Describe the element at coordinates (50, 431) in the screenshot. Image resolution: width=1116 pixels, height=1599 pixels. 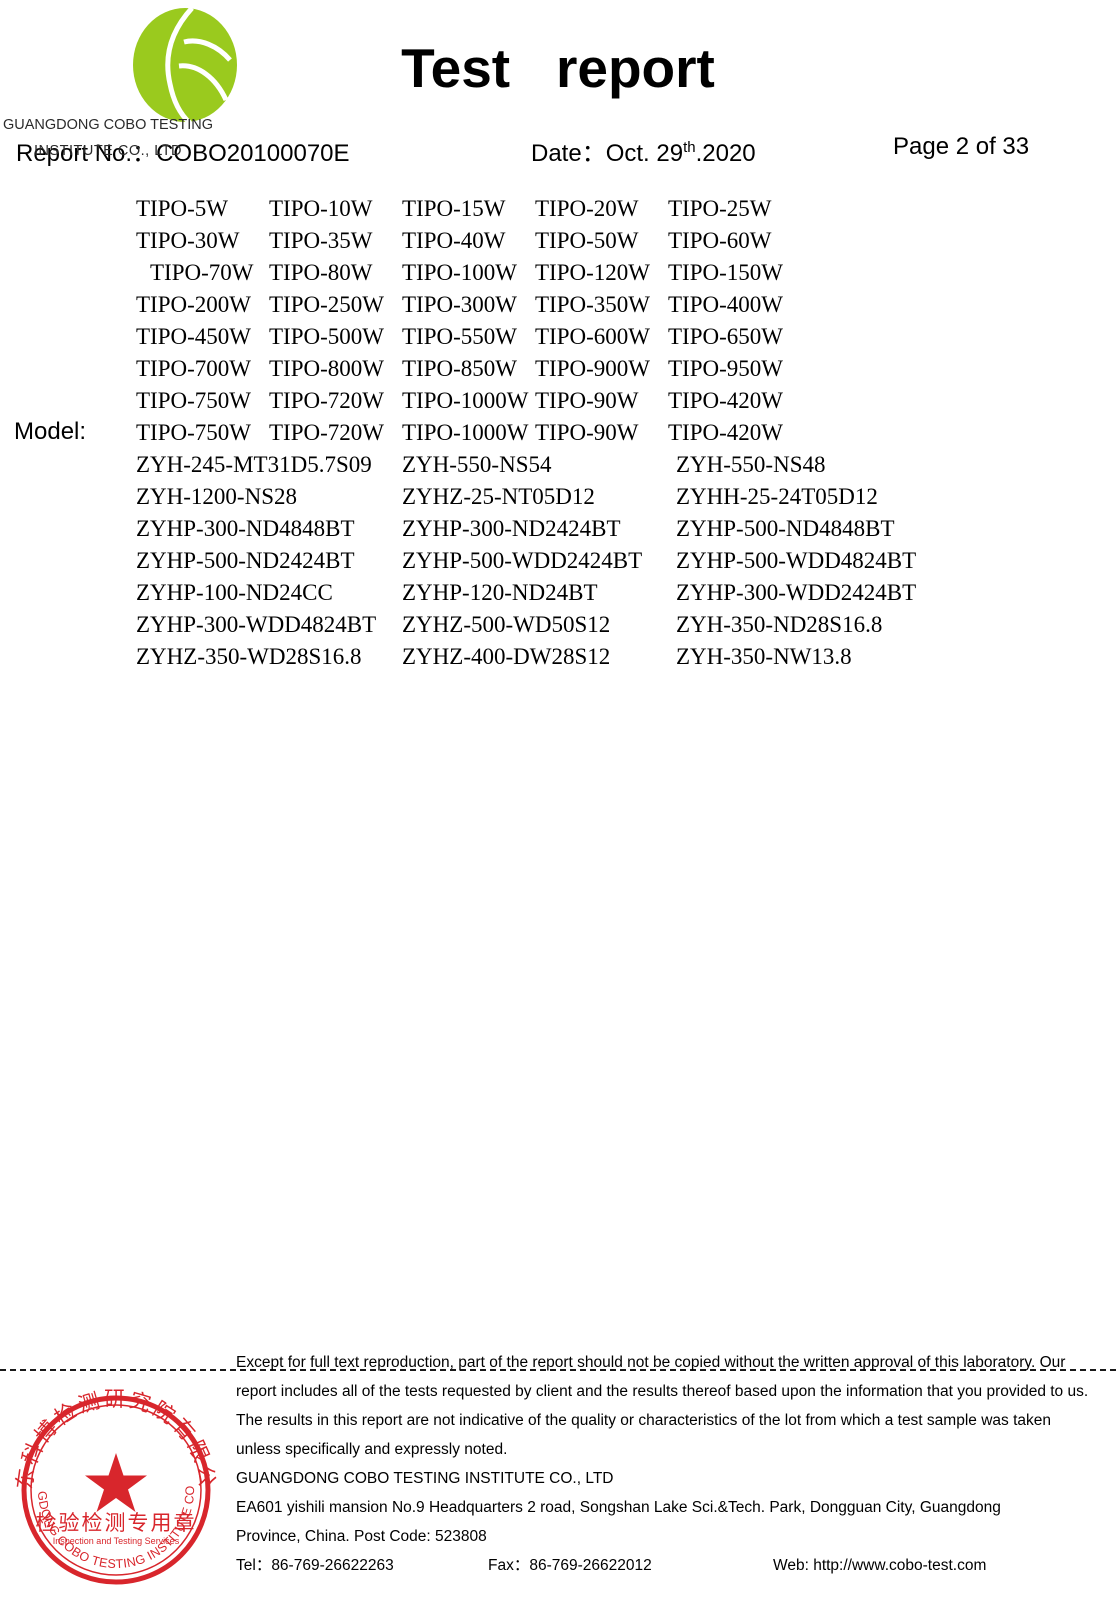
I see `model-label: Model:` at that location.